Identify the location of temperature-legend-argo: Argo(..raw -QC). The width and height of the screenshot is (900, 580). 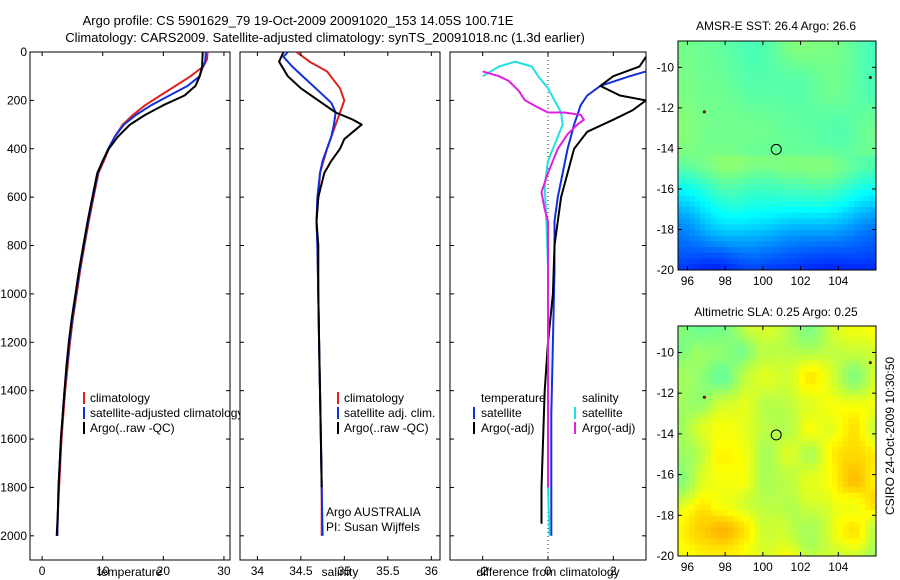
(132, 428).